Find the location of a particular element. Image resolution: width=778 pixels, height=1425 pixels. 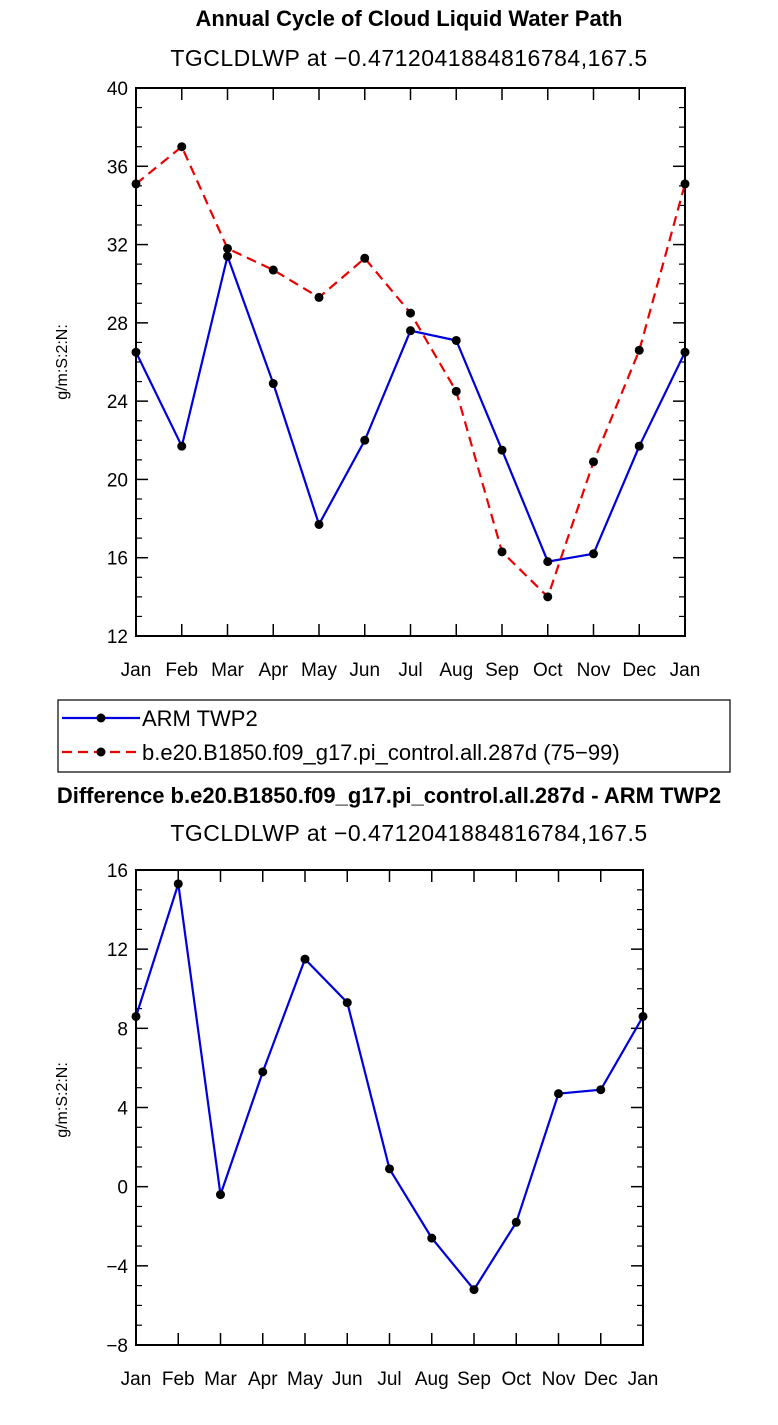

y-tick-label: 20 is located at coordinates (117, 480).